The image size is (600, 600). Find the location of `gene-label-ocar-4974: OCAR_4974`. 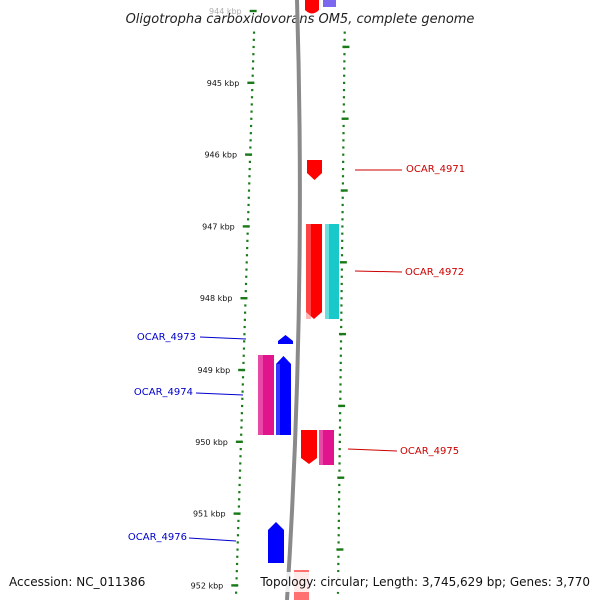

gene-label-ocar-4974: OCAR_4974 is located at coordinates (163, 392).